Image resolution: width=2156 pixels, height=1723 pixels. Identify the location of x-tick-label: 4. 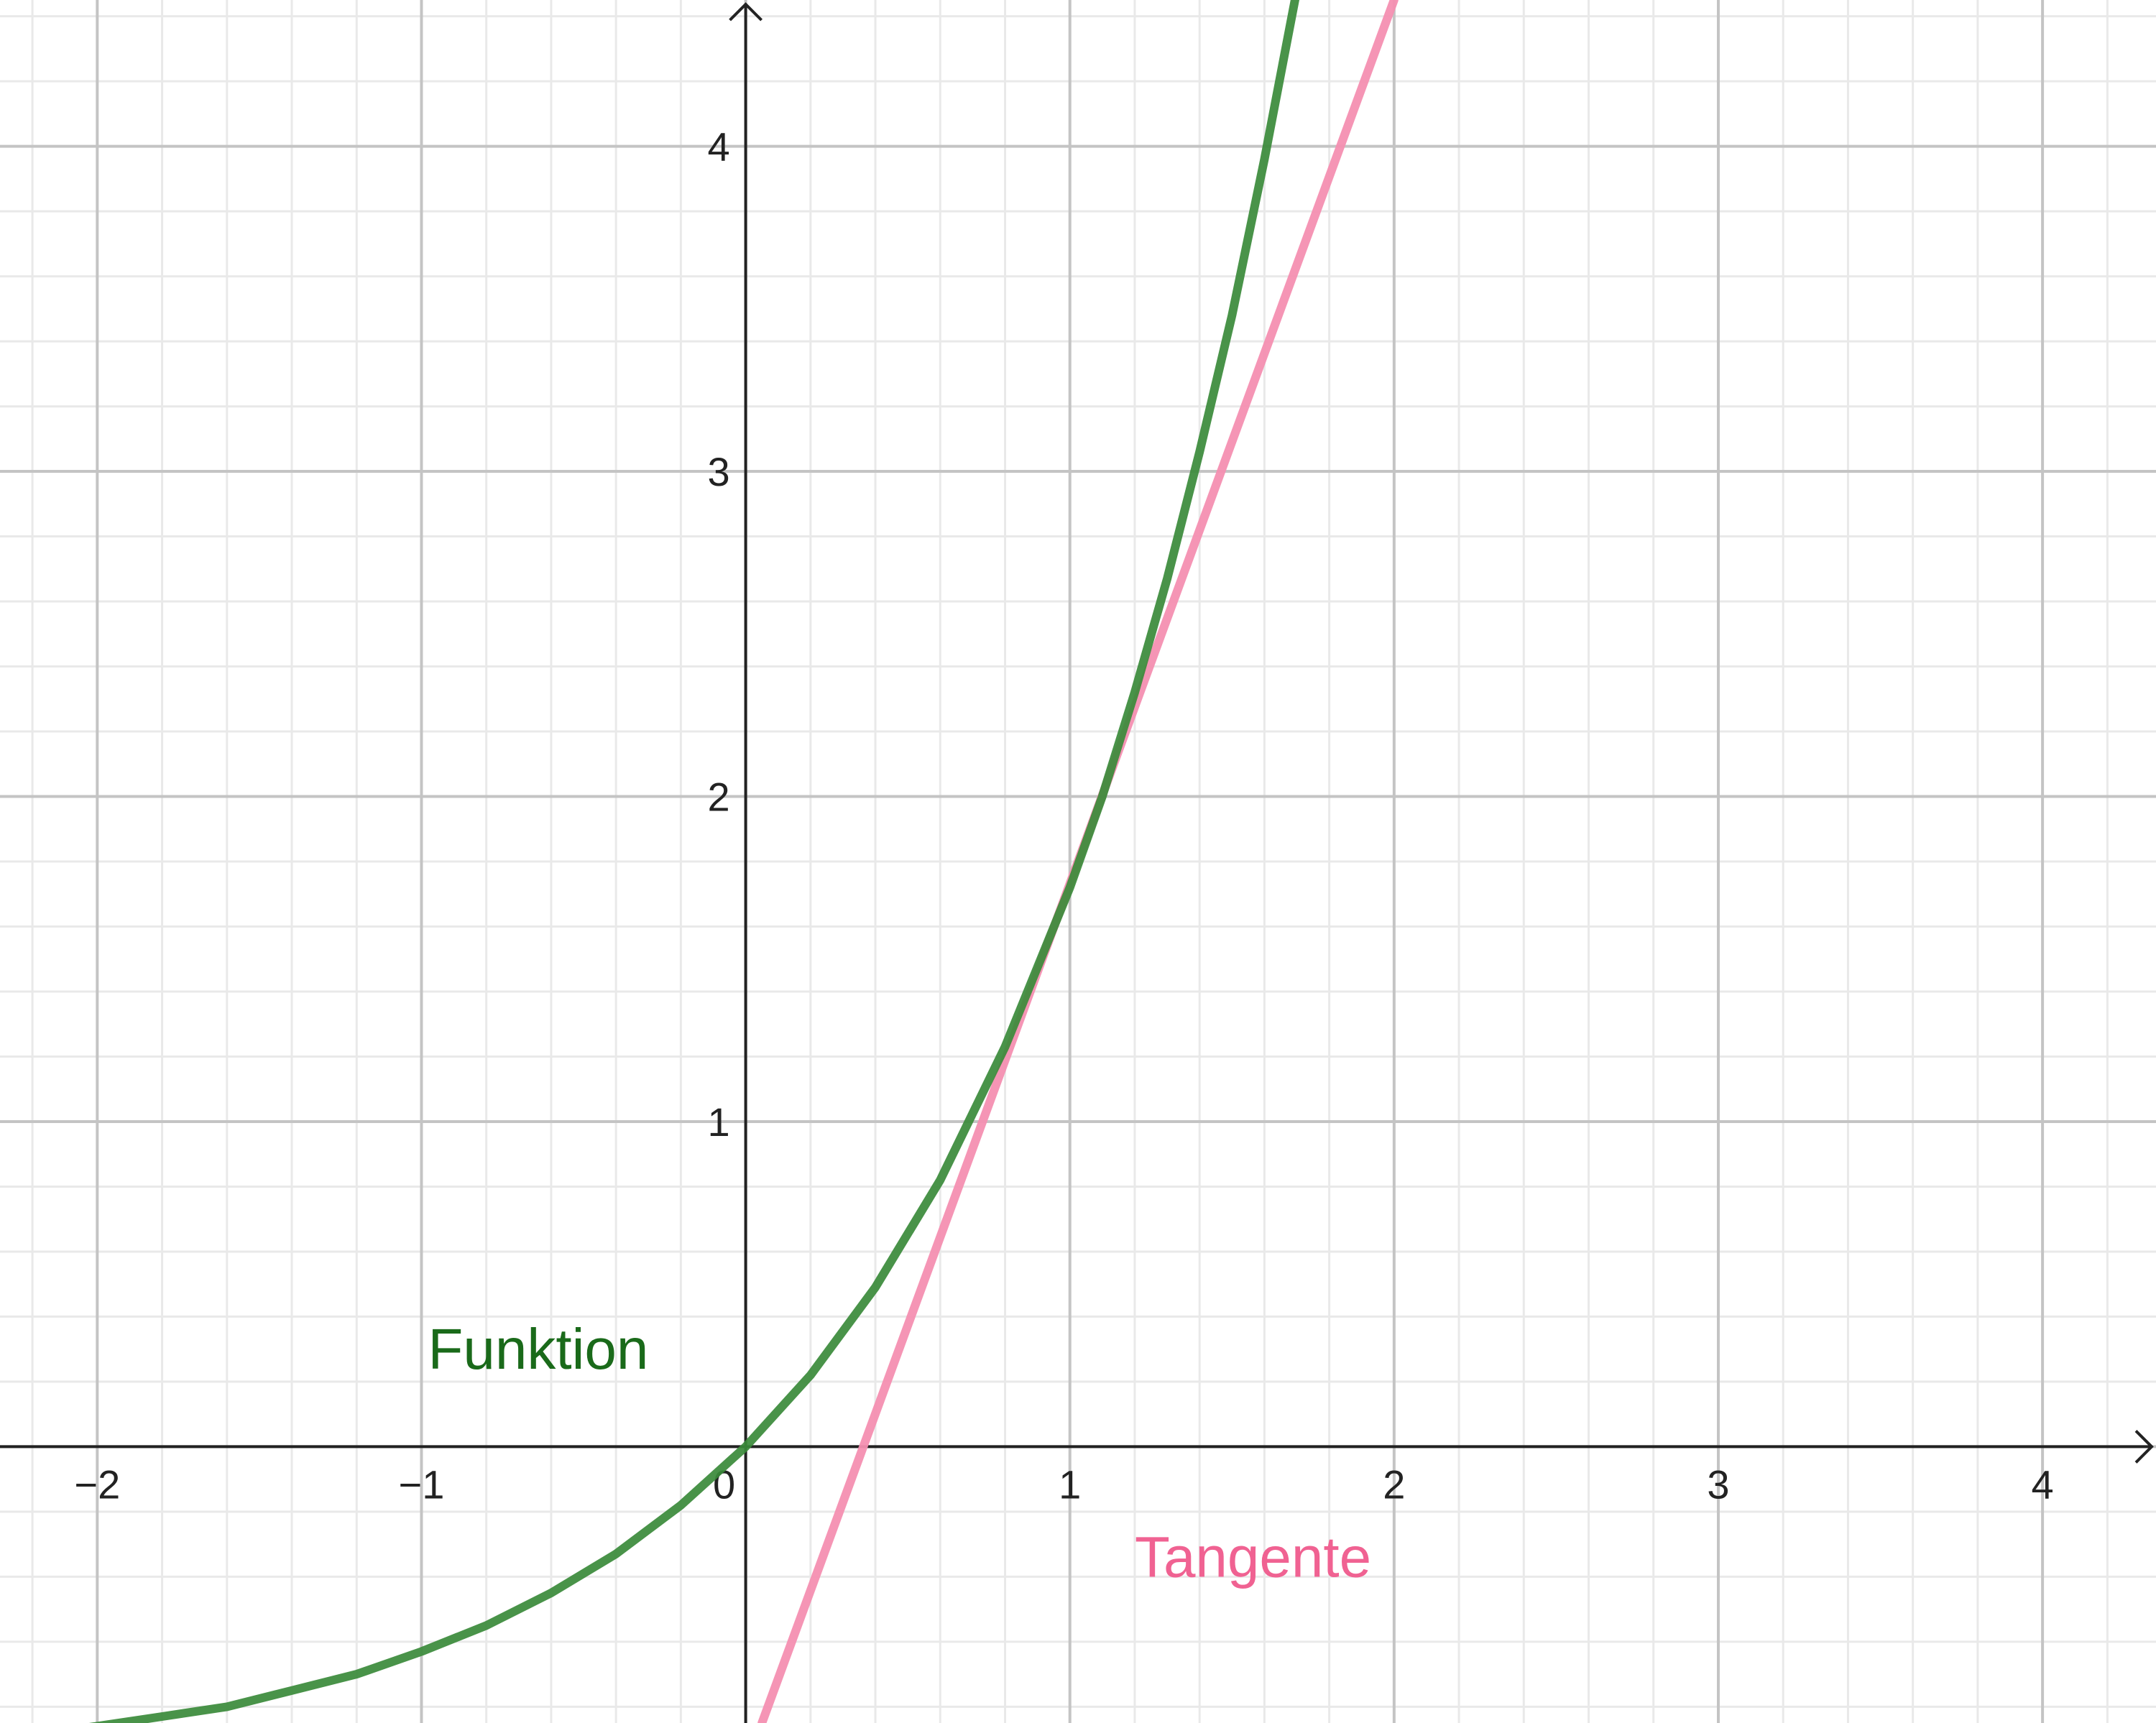
(2043, 1484).